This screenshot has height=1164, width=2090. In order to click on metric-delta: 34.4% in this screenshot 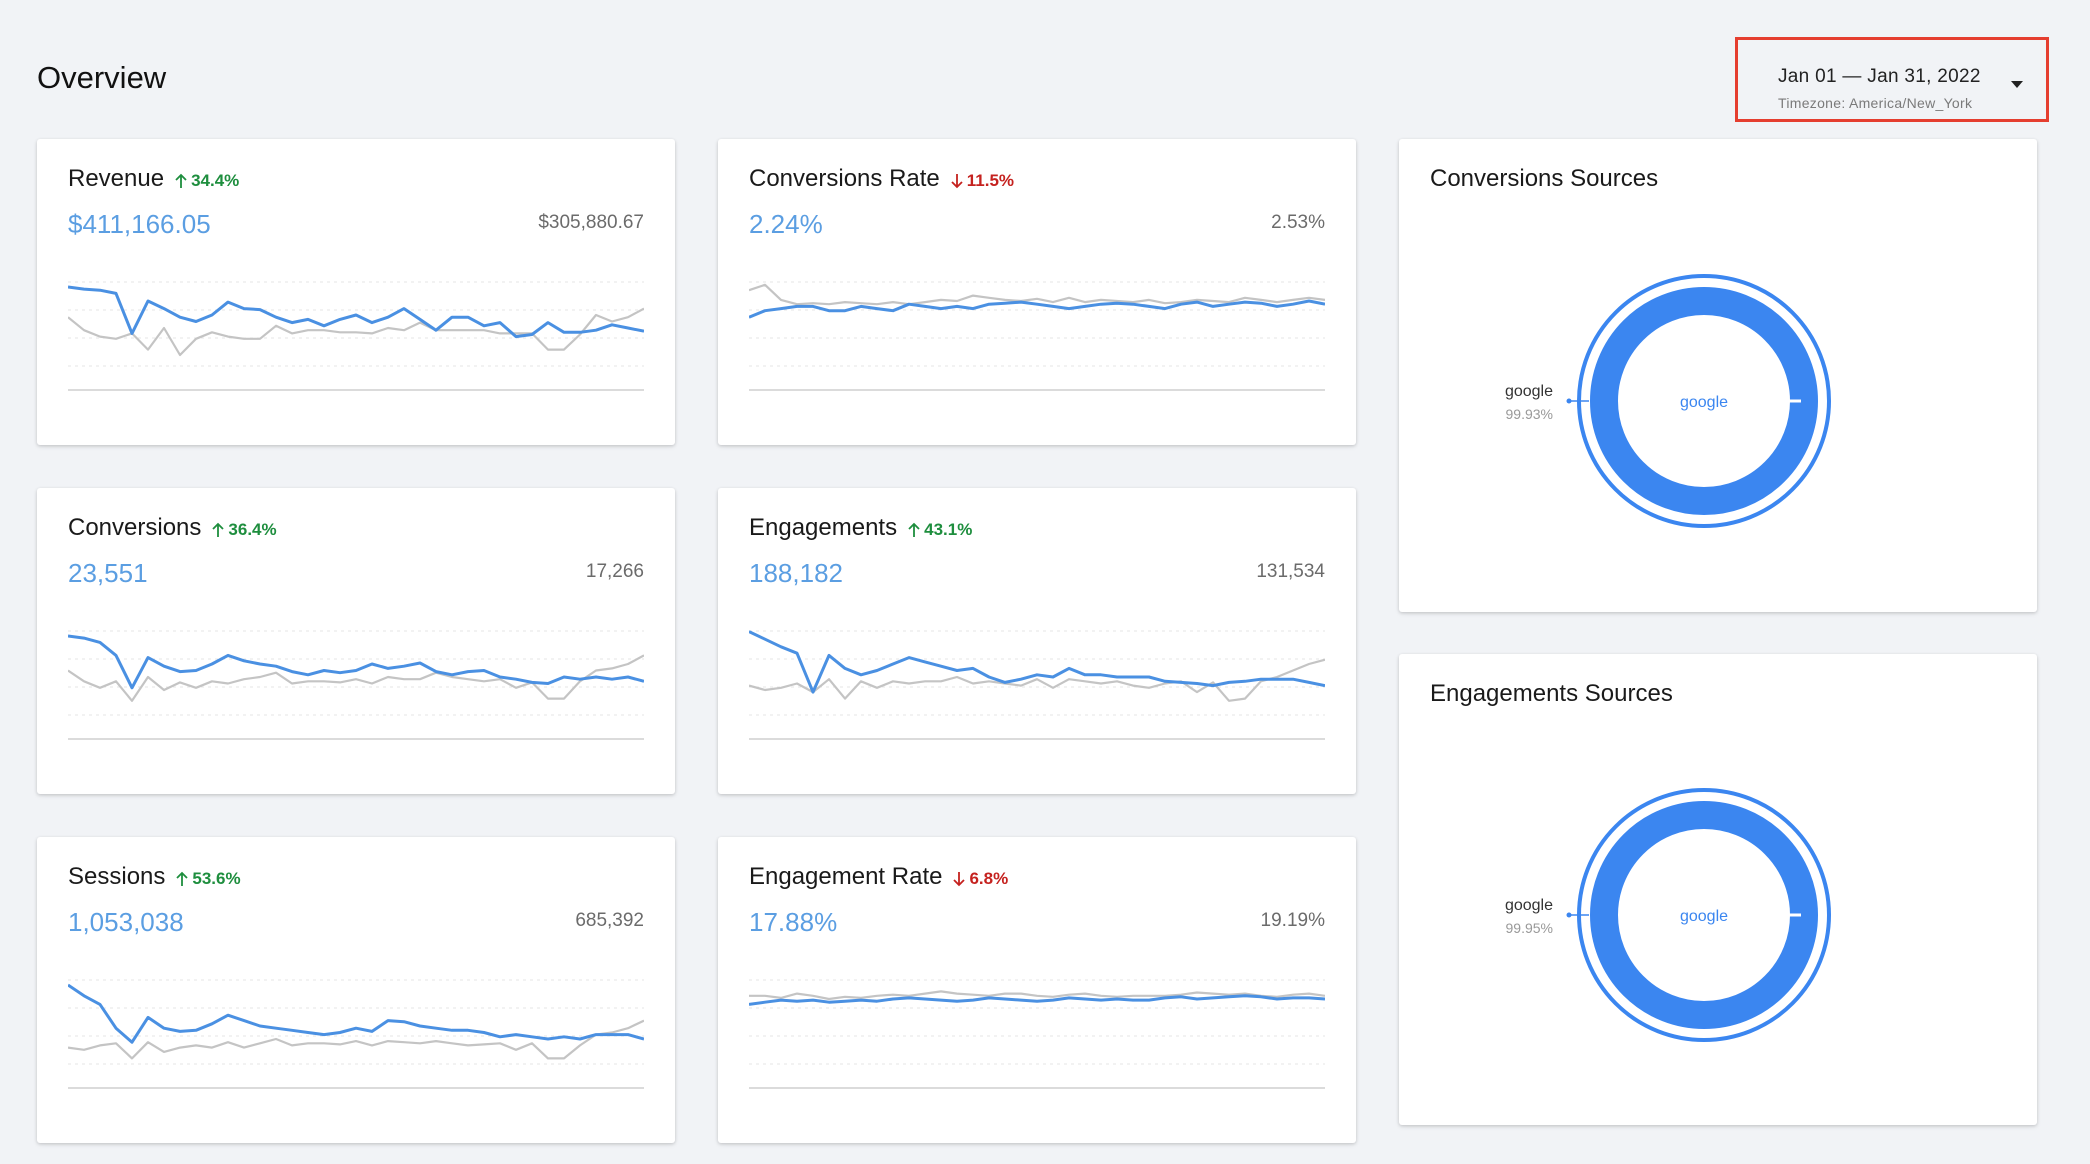, I will do `click(206, 181)`.